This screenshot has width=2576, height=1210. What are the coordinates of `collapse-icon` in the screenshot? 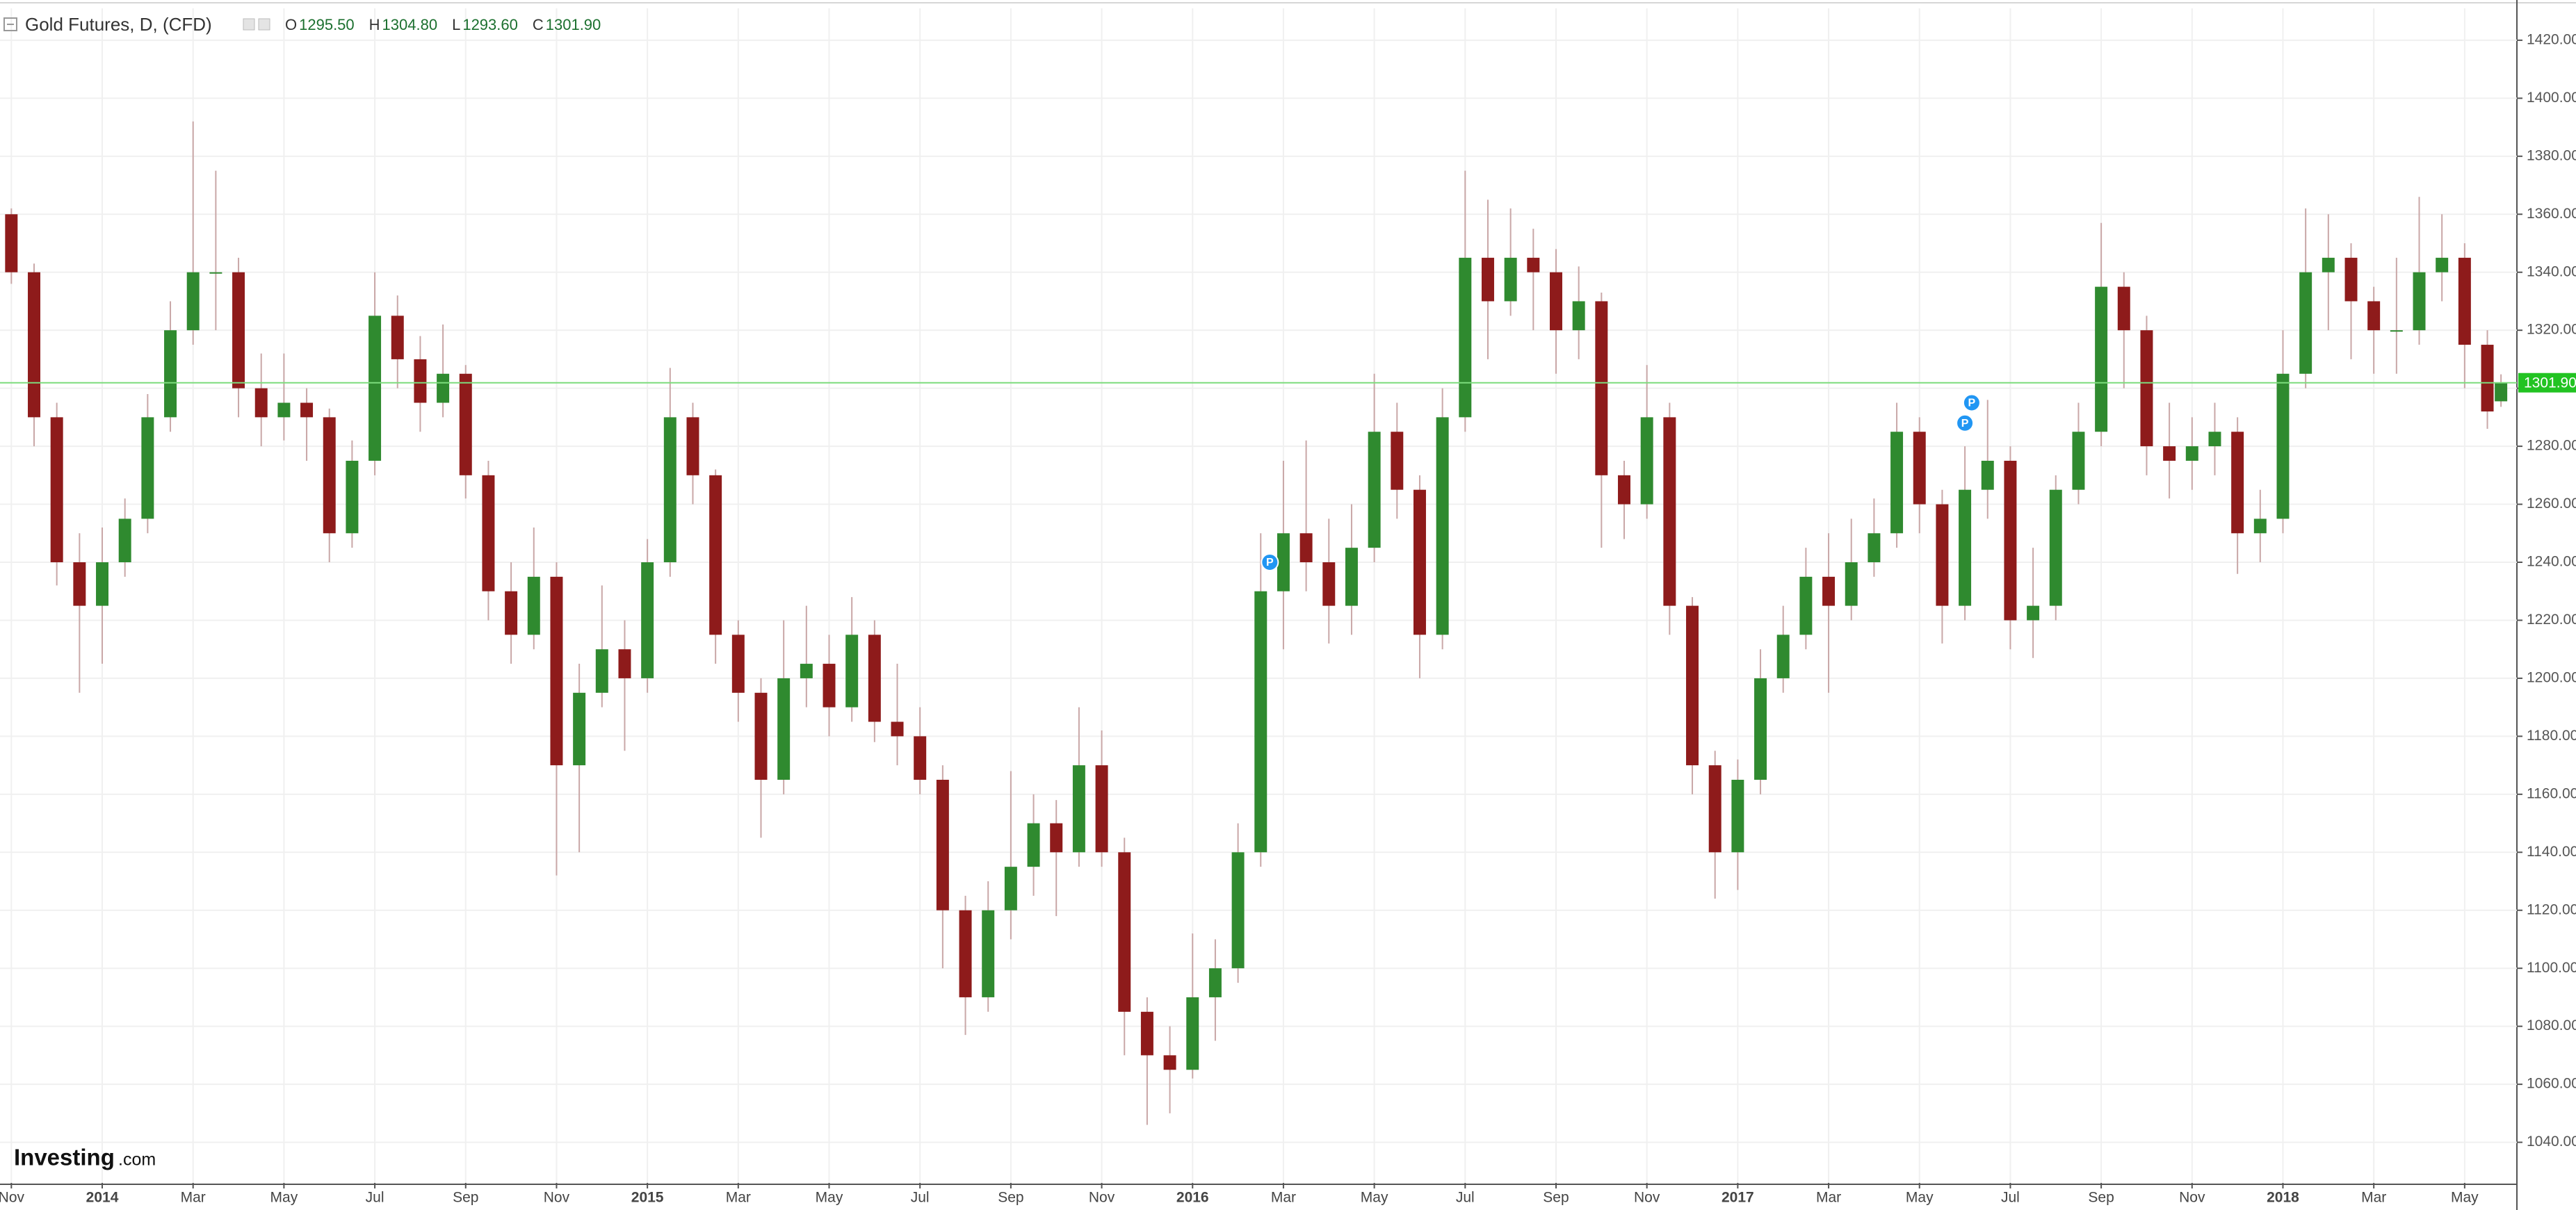 It's located at (10, 24).